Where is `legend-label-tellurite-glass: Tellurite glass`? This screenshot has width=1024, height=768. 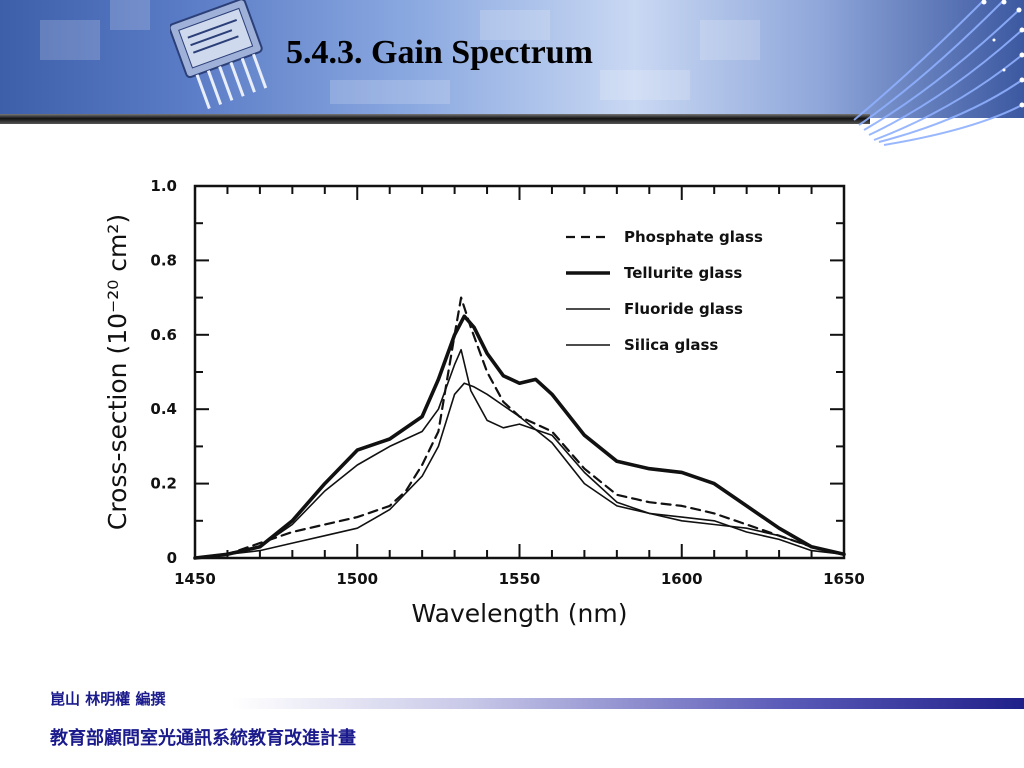 legend-label-tellurite-glass: Tellurite glass is located at coordinates (683, 273).